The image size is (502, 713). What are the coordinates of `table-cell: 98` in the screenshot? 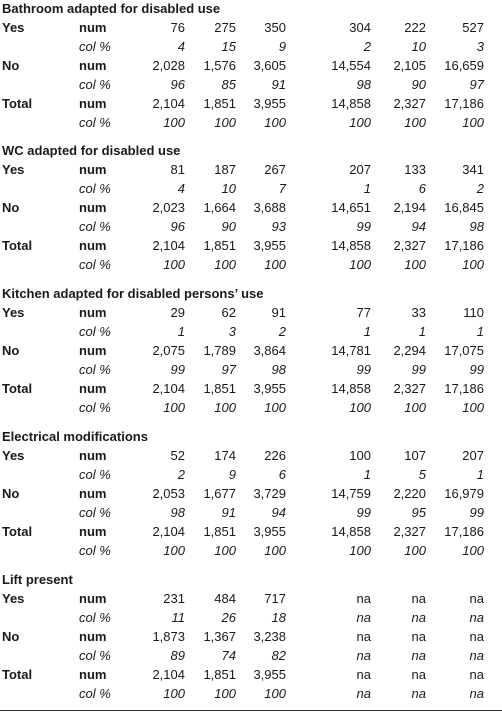 It's located at (177, 512).